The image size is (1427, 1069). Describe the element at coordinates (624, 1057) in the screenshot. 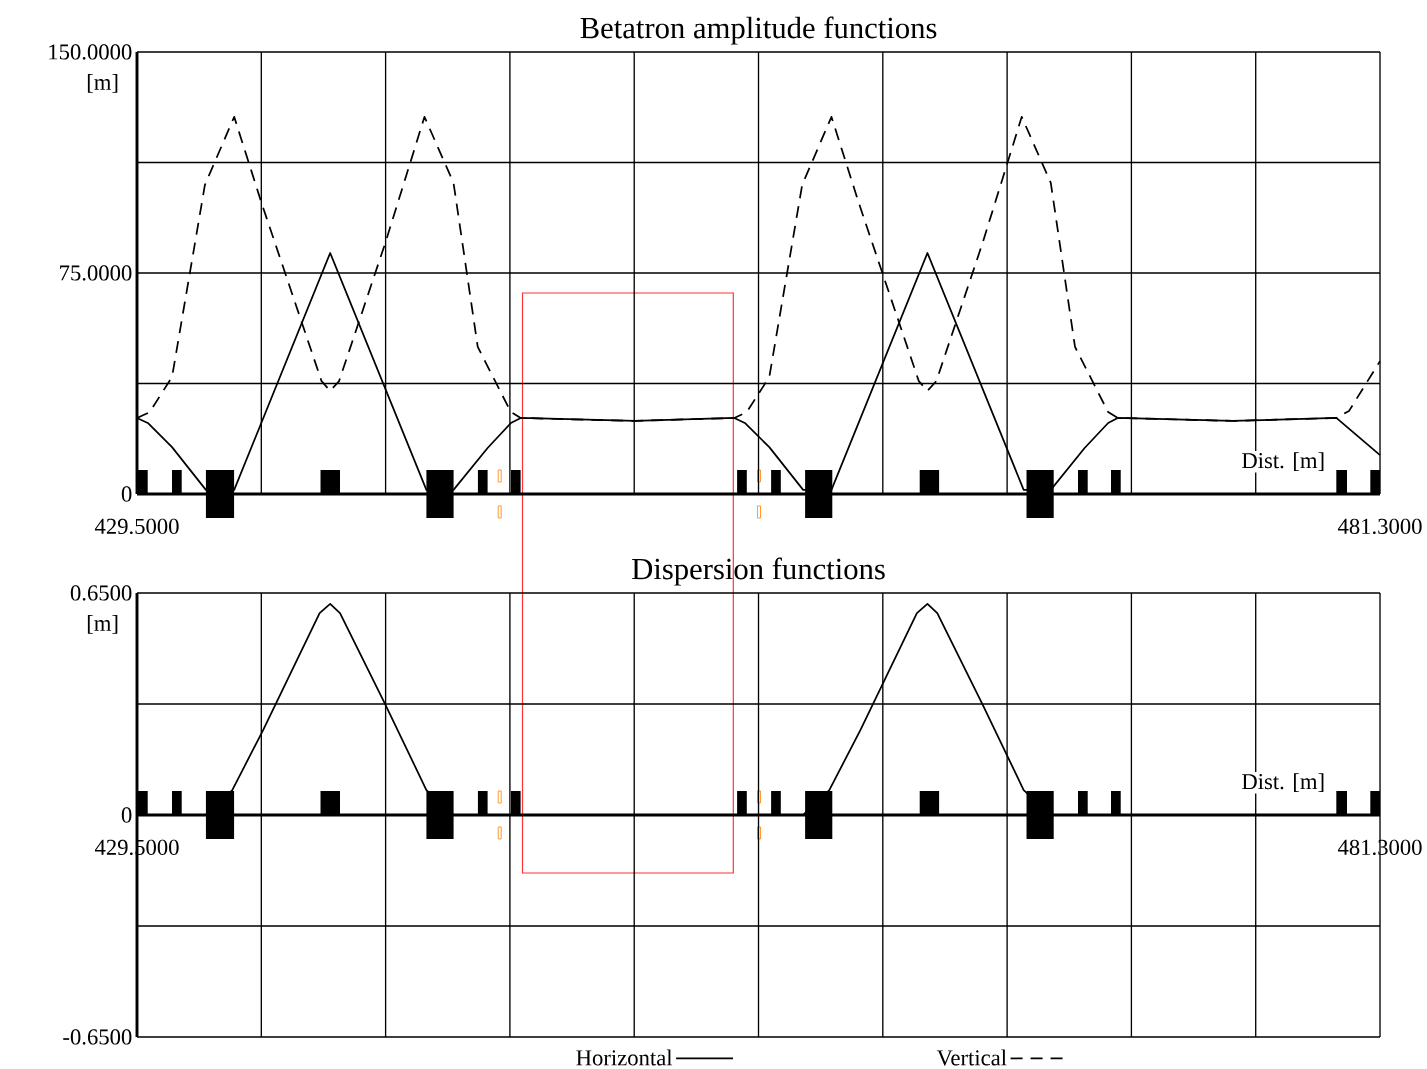

I see `legend-label: Horizontal` at that location.